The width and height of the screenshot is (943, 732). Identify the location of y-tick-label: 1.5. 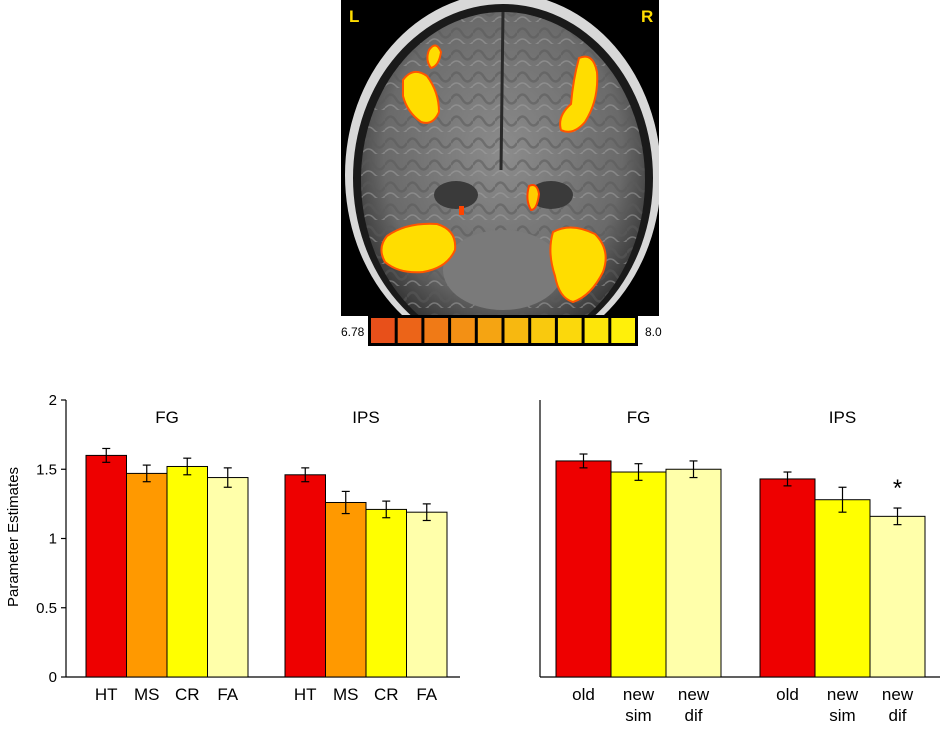
(46, 469).